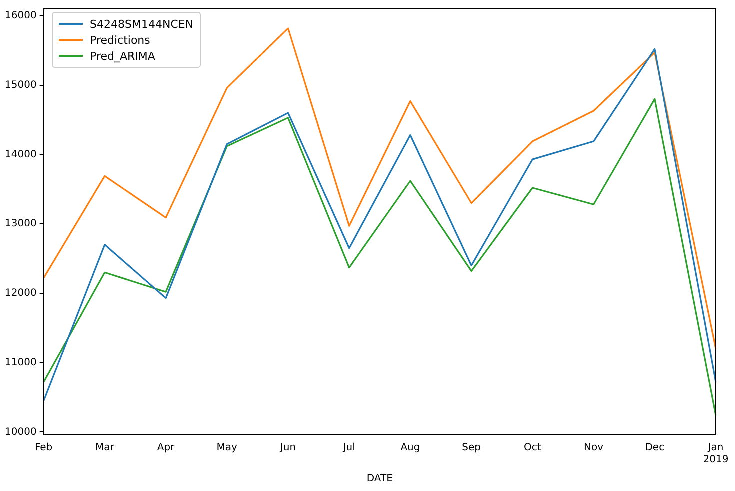  What do you see at coordinates (21, 294) in the screenshot?
I see `y-tick-label: 12000` at bounding box center [21, 294].